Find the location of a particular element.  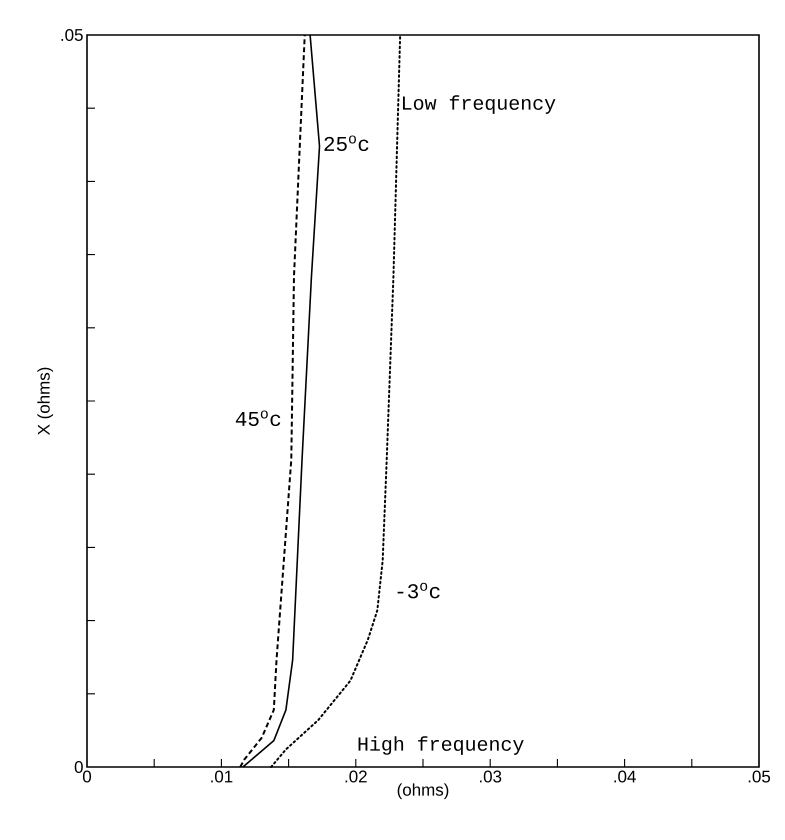

y-axis-title: X (ohms) is located at coordinates (45, 401).